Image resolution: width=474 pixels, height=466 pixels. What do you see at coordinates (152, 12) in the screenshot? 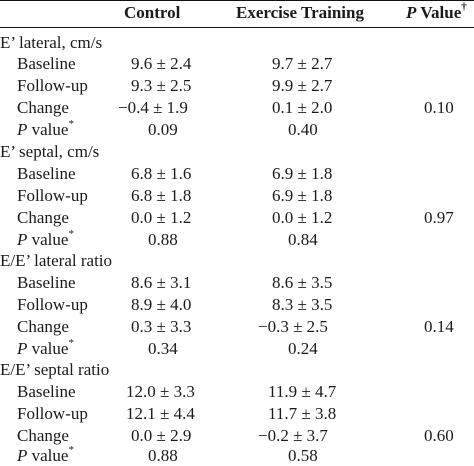
I see `header-control: Control` at bounding box center [152, 12].